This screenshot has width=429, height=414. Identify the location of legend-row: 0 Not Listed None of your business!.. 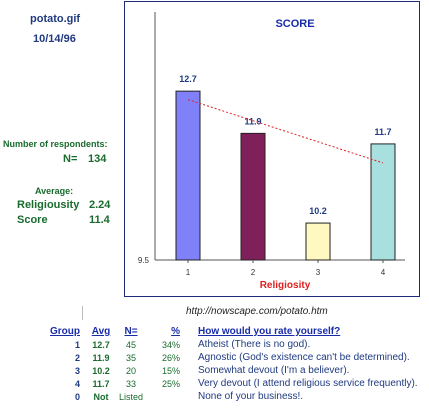
(209, 396).